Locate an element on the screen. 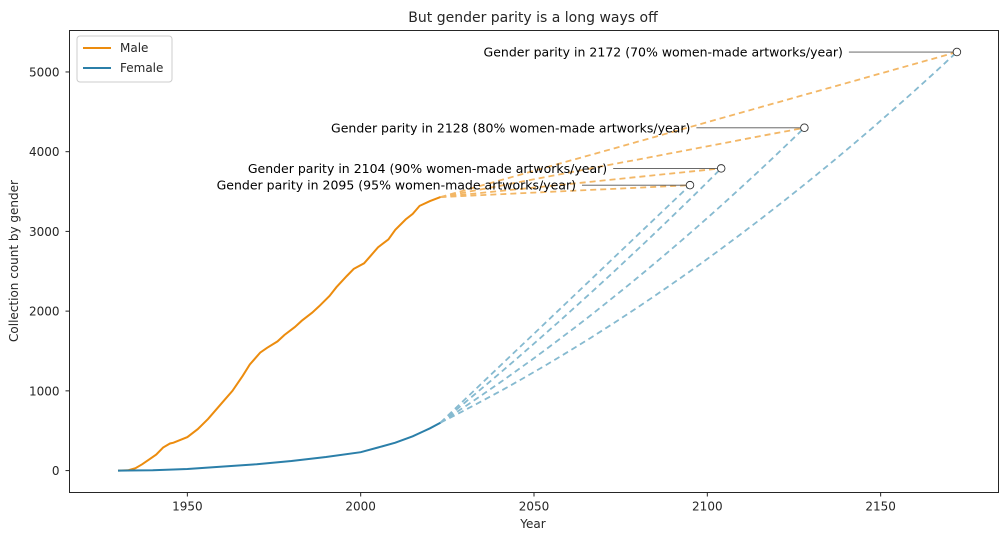 The image size is (1008, 541). y-tick-label-4000: 4000 is located at coordinates (44, 152).